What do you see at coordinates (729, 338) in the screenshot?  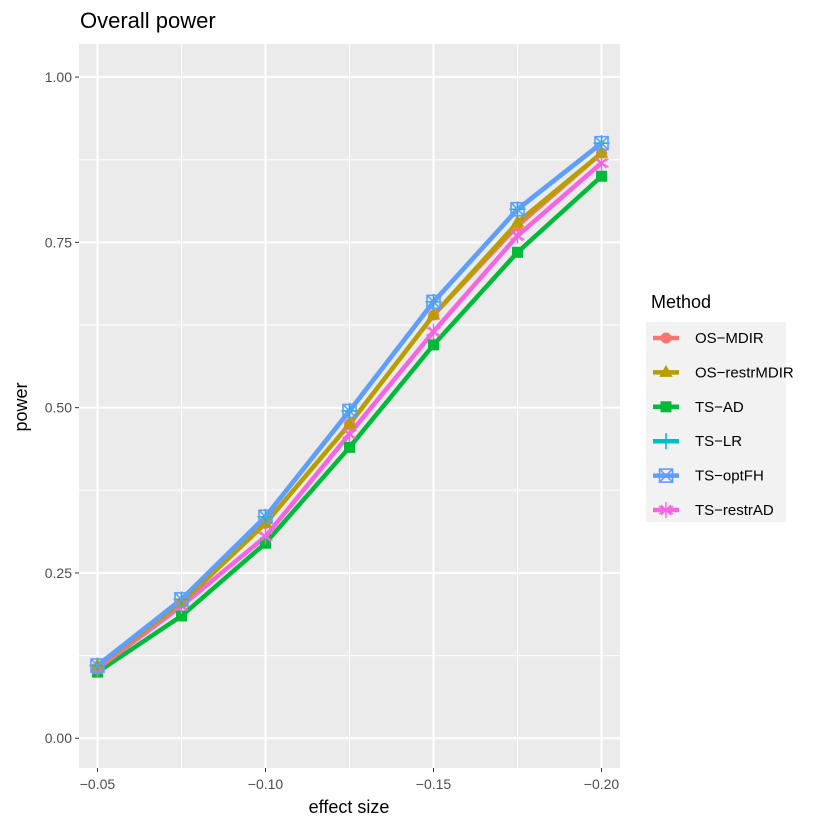 I see `legend-label: OS−MDIR` at bounding box center [729, 338].